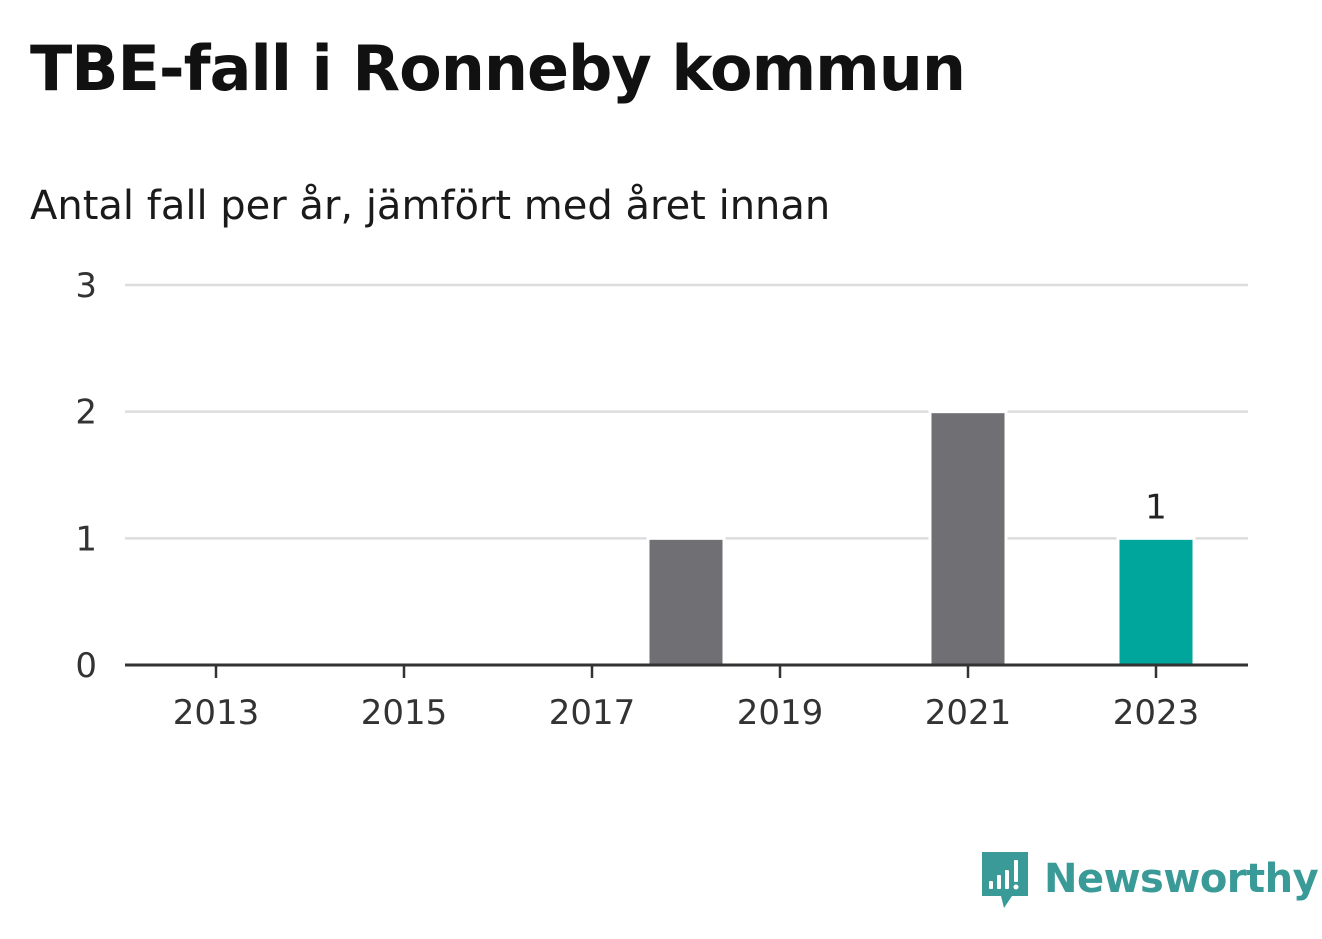 The height and width of the screenshot is (939, 1322). What do you see at coordinates (1156, 507) in the screenshot?
I see `data-label: 1` at bounding box center [1156, 507].